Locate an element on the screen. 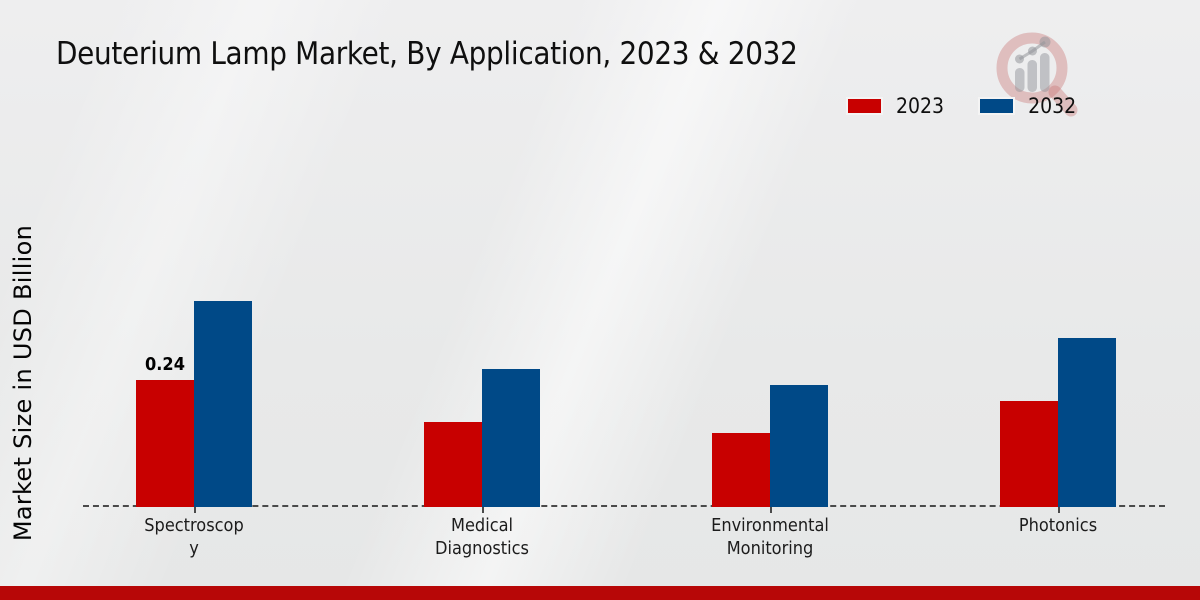 The width and height of the screenshot is (1200, 600). bar-2023-photonics is located at coordinates (1029, 454).